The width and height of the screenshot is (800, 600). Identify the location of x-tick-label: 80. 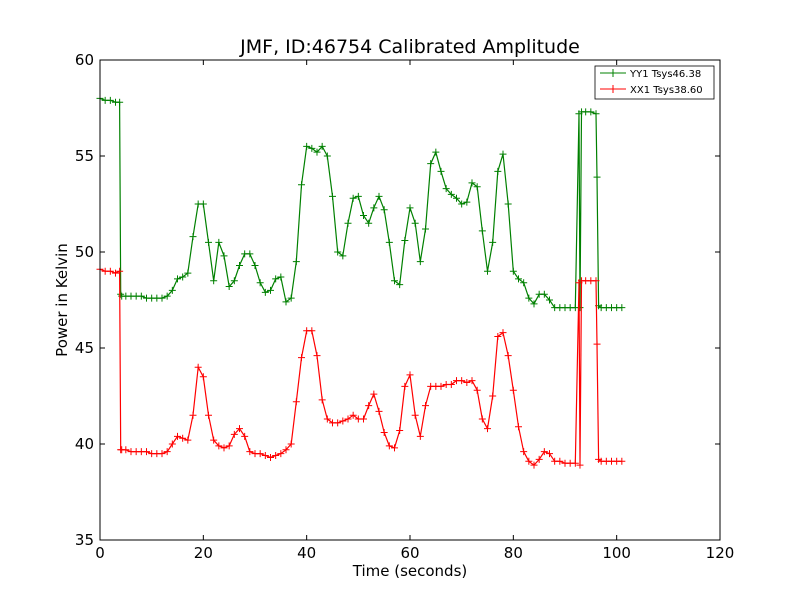
(513, 553).